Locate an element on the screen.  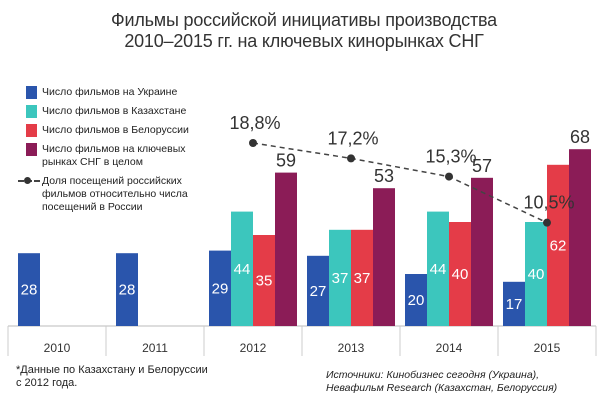
share-label-2014: 15,3% is located at coordinates (450, 157).